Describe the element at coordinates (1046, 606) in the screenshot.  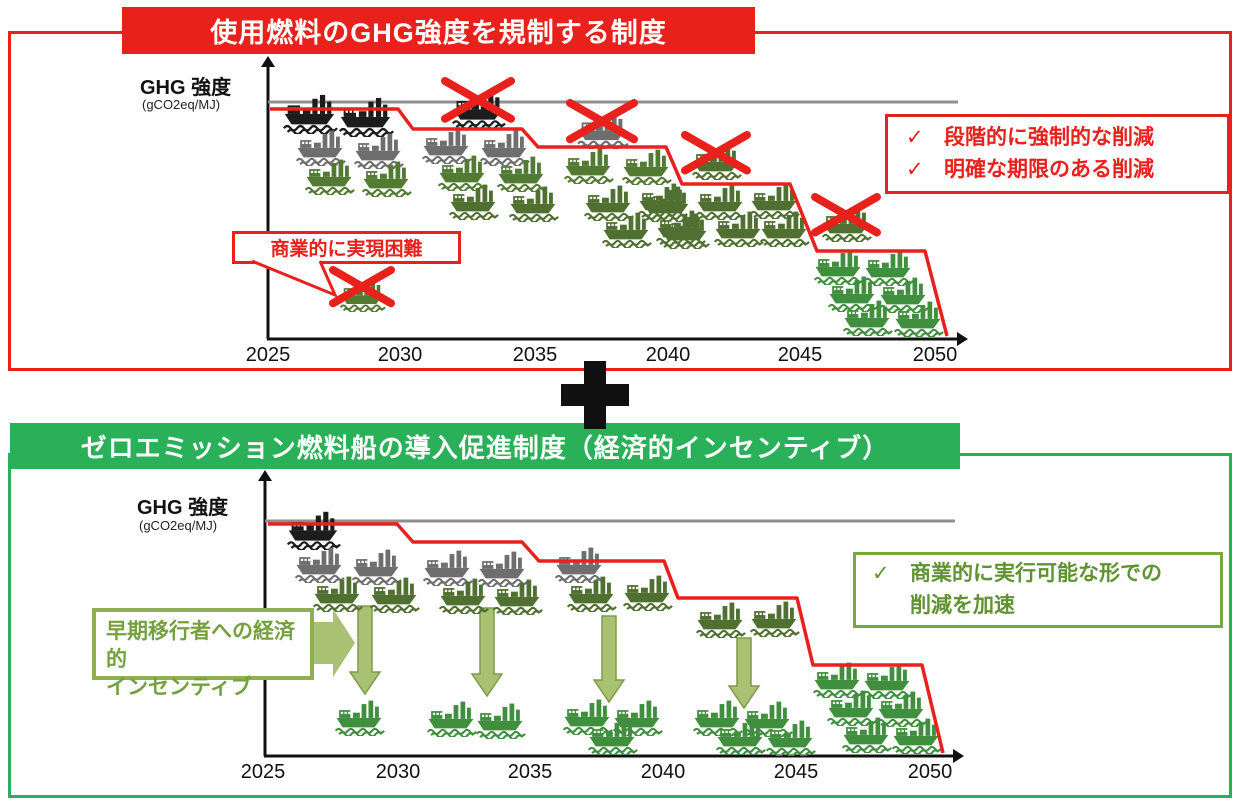
I see `checklist-item: 削減を加速` at that location.